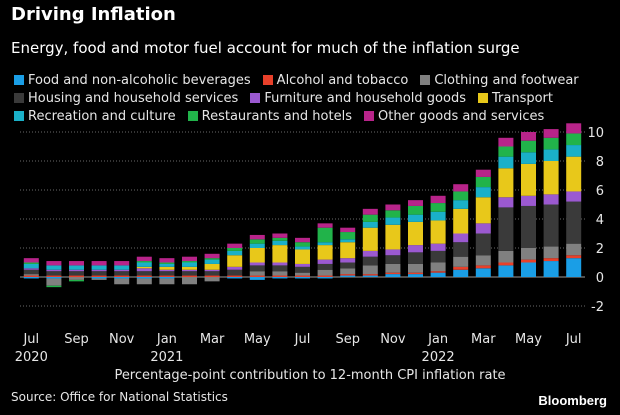  I want to click on x-tick-label: Jan, so click(437, 339).